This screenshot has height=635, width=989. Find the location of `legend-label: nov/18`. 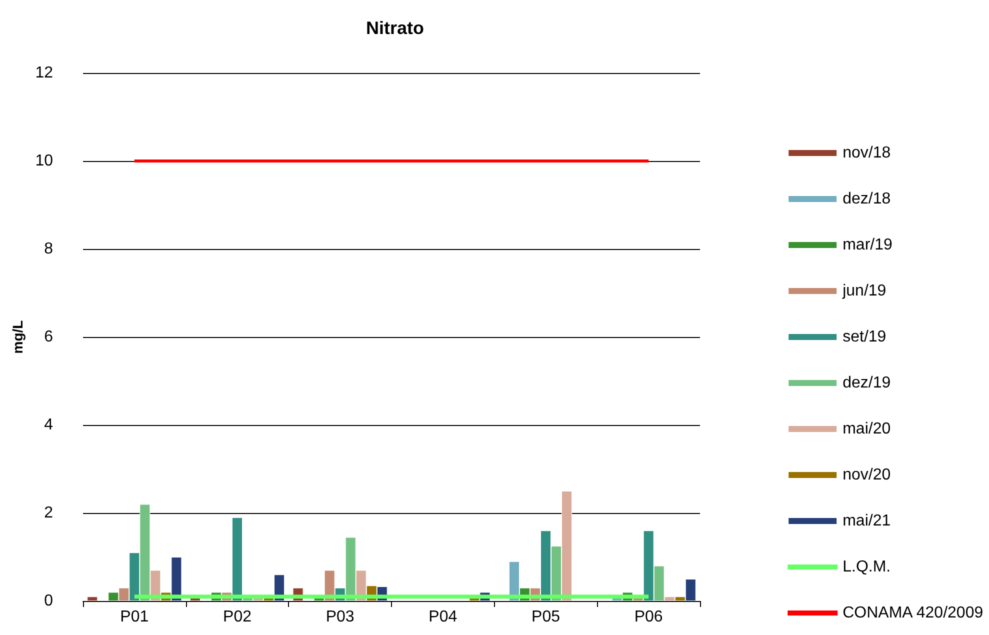

legend-label: nov/18 is located at coordinates (866, 153).